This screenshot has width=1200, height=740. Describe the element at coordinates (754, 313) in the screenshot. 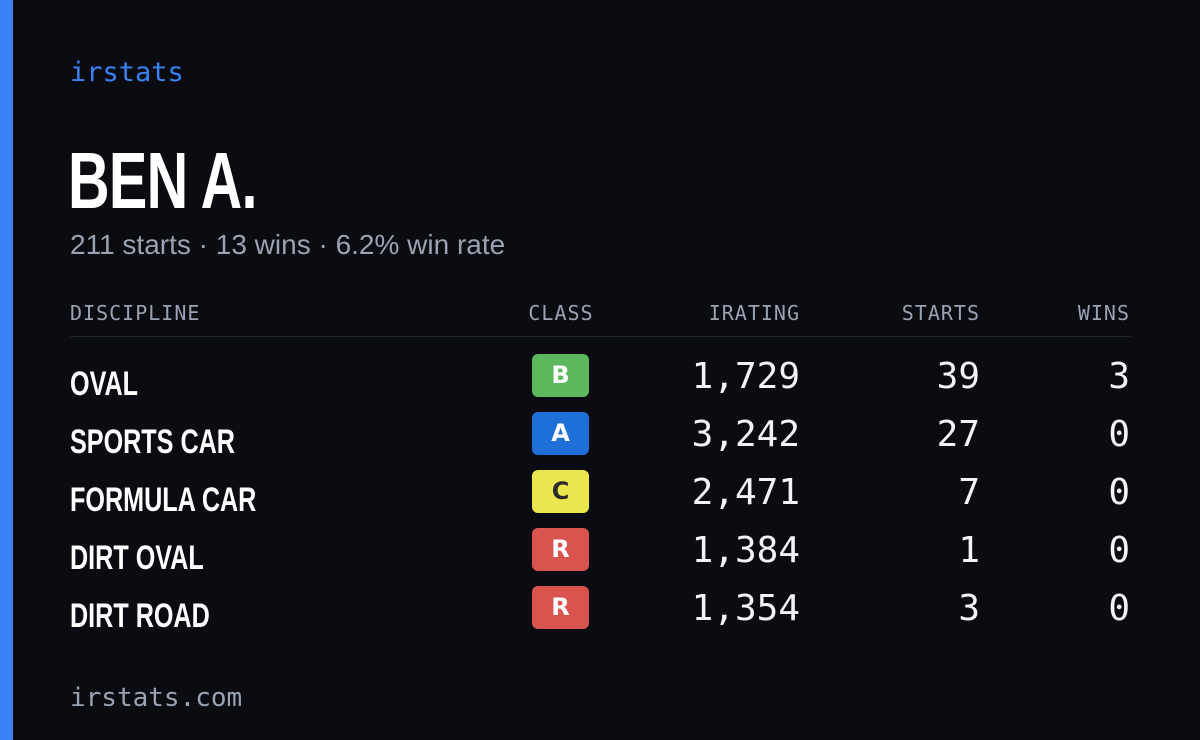

I see `header-irating: IRATING` at that location.